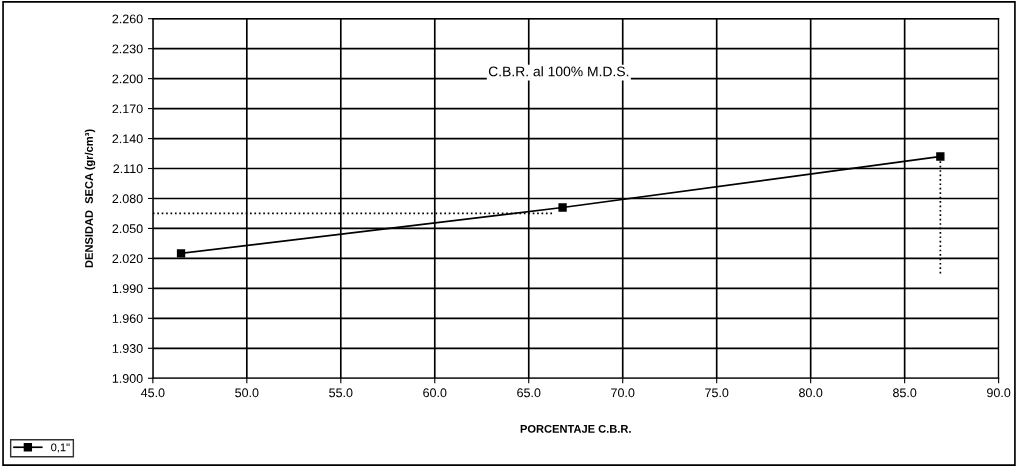  I want to click on x-tick-label: 45.0, so click(152, 393).